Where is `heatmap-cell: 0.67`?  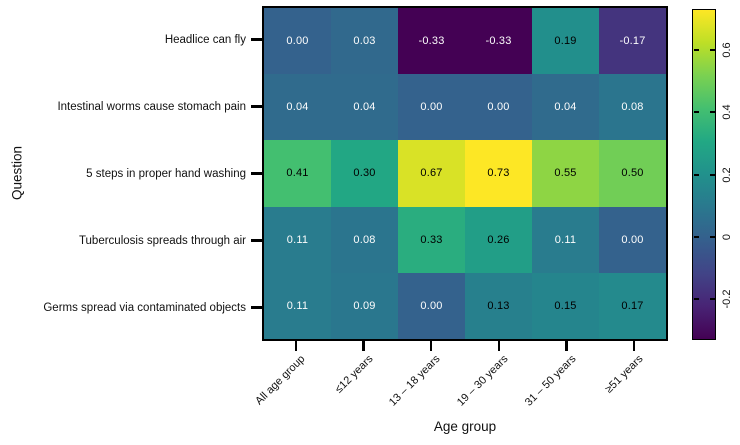 heatmap-cell: 0.67 is located at coordinates (431, 173).